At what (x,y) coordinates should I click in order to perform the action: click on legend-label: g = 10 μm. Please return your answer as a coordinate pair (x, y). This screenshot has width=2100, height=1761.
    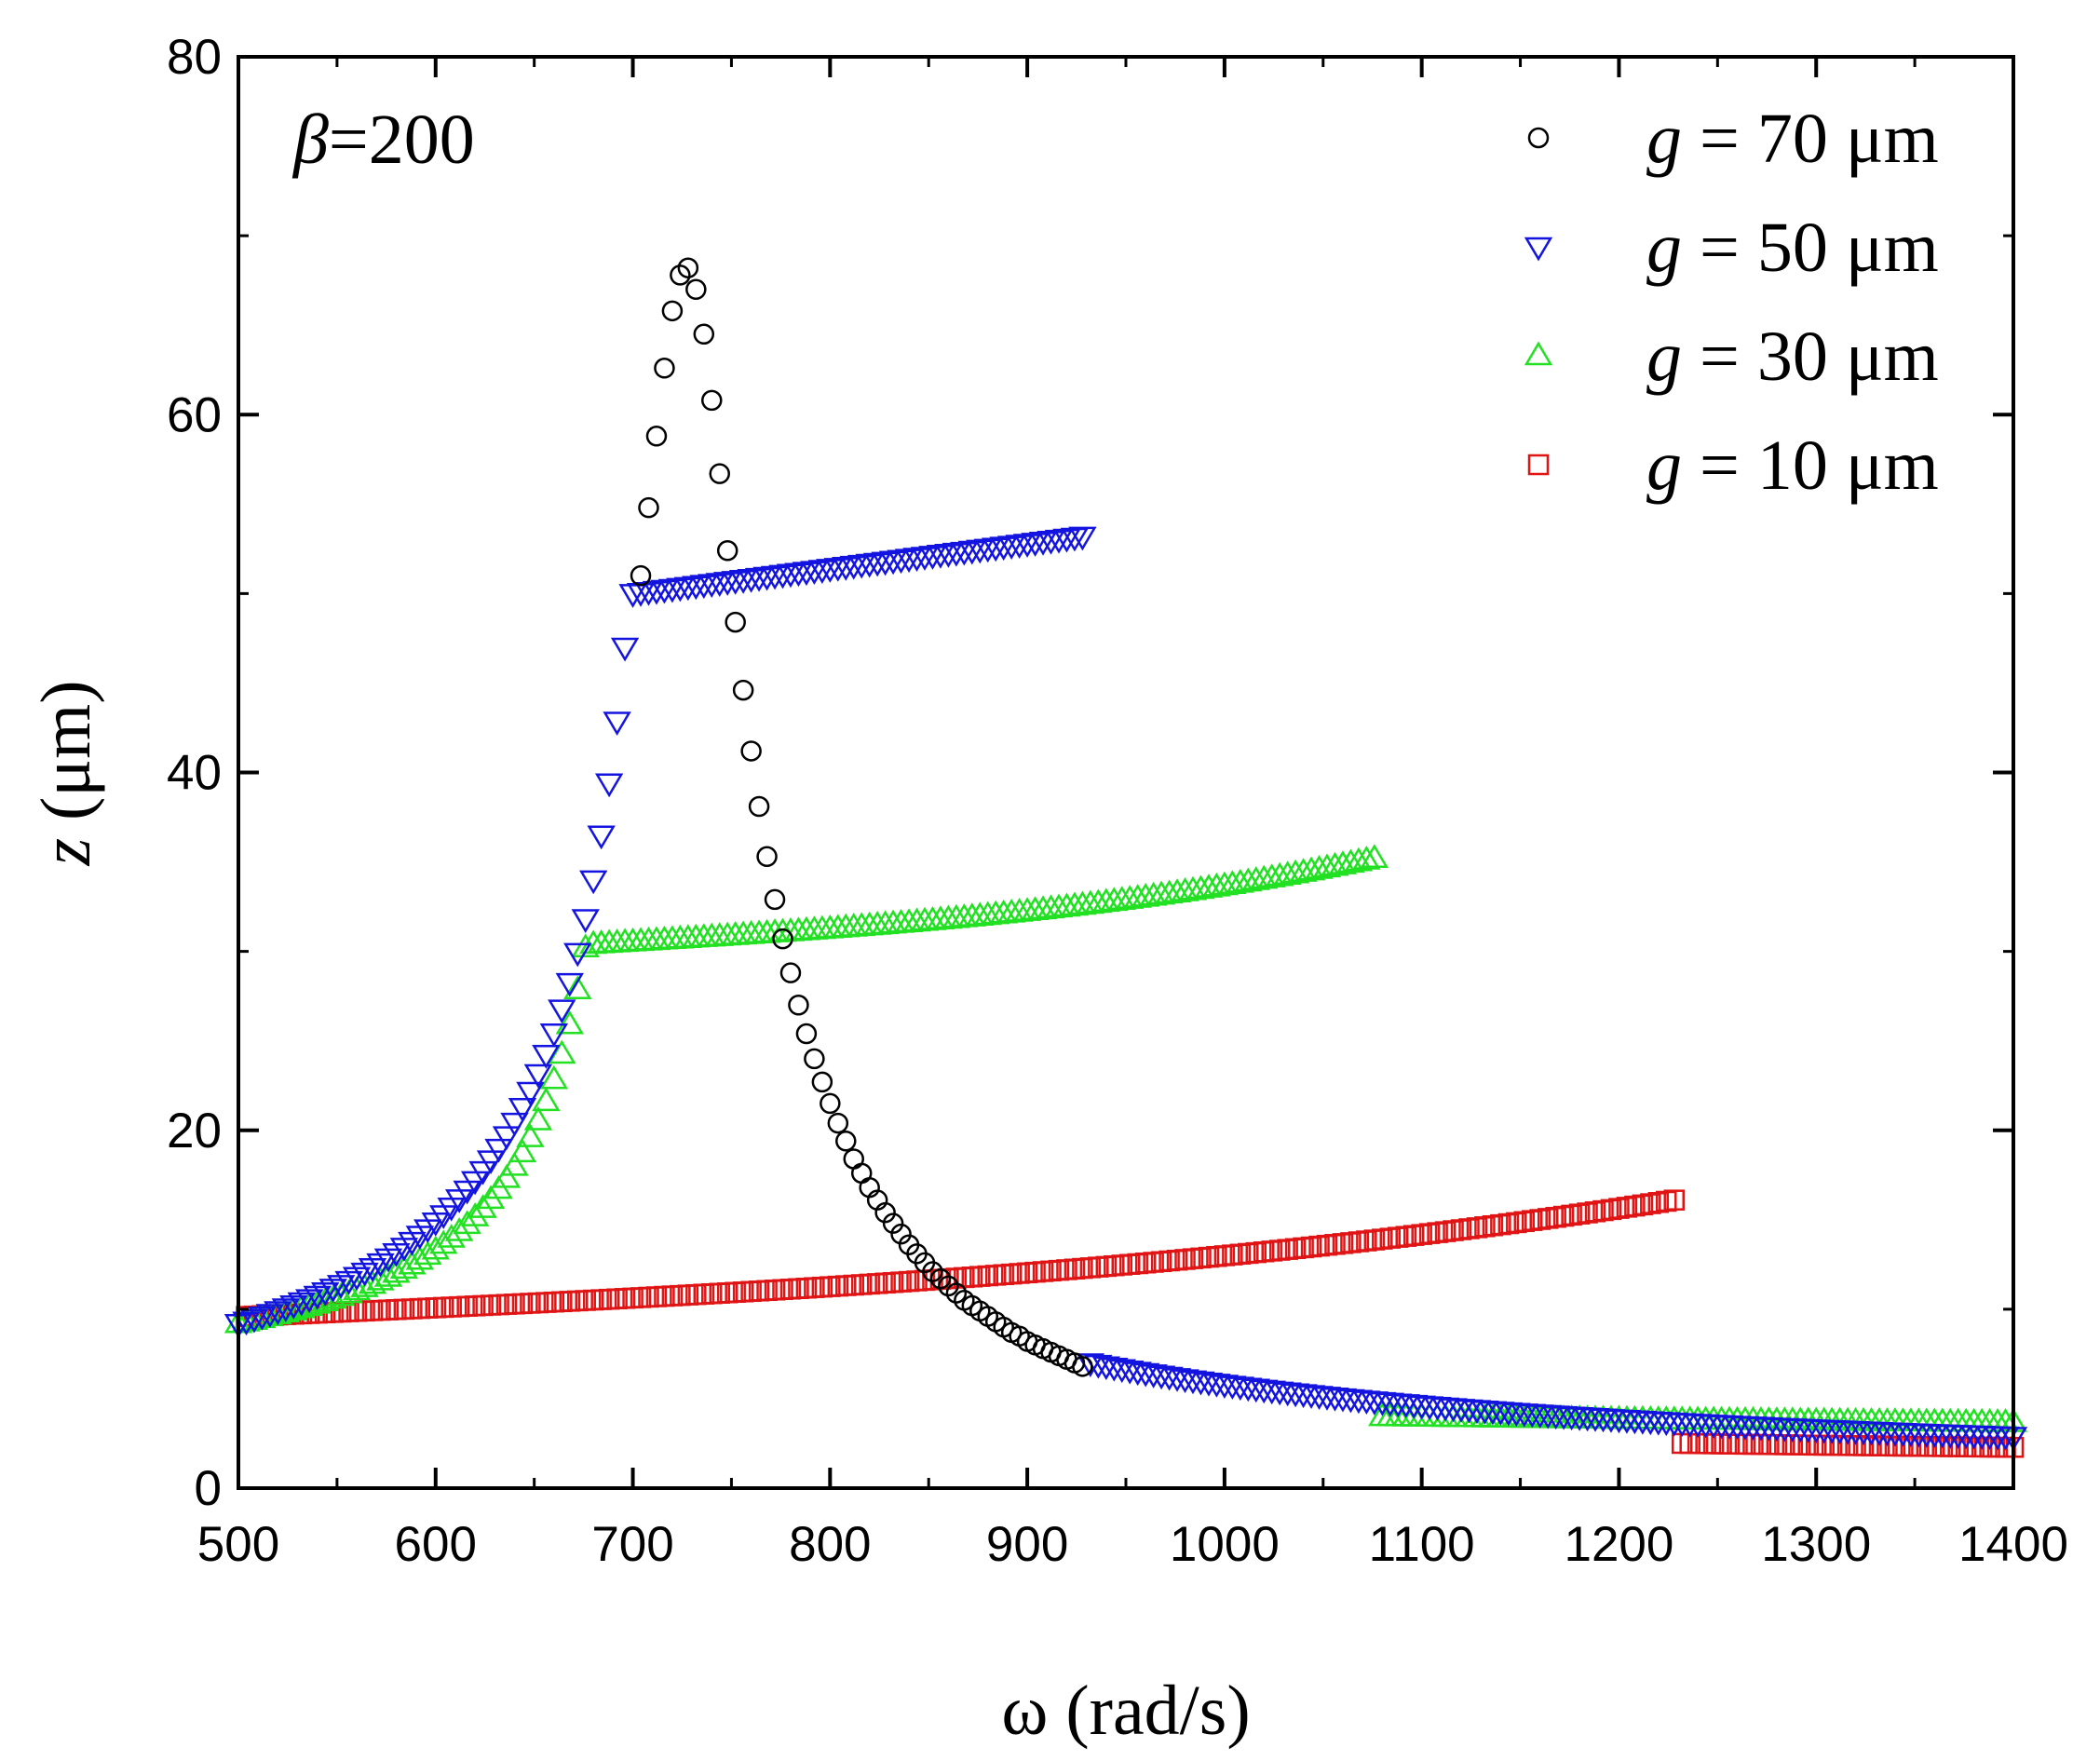
    Looking at the image, I should click on (1792, 466).